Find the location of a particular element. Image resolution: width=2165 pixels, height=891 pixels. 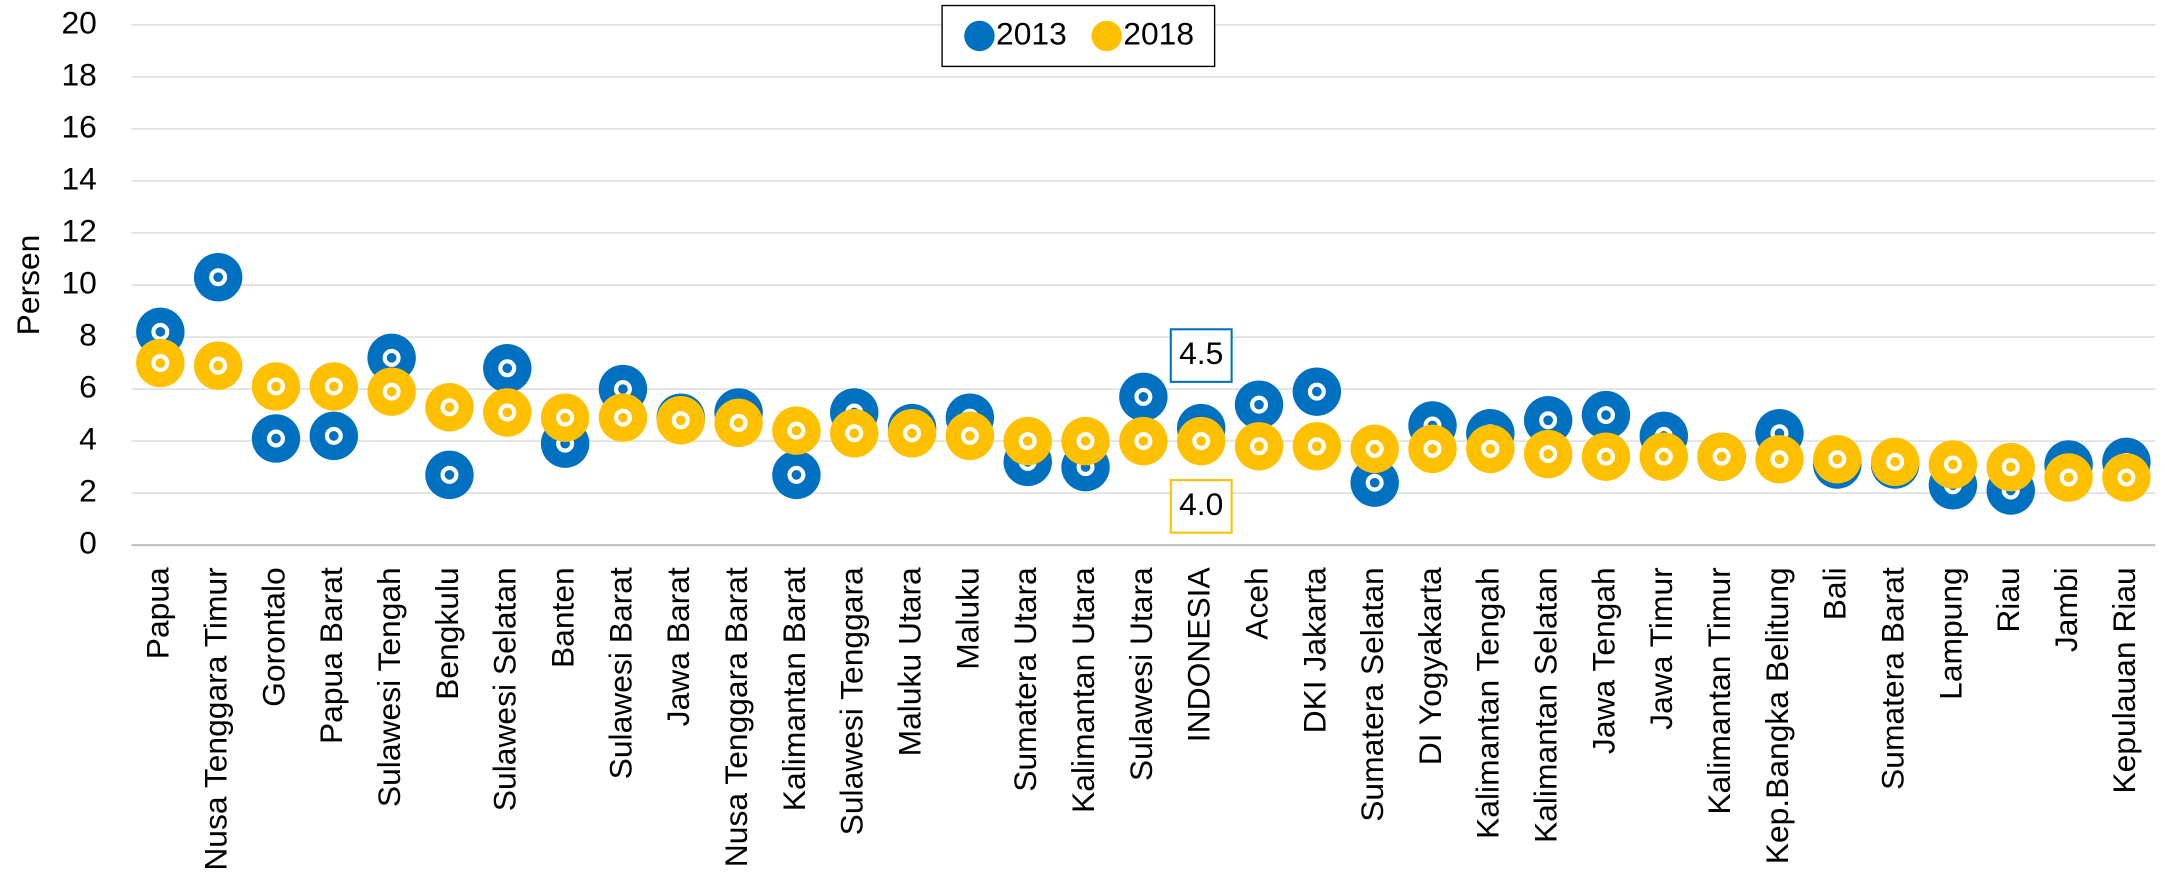

y-tick-label: 0 is located at coordinates (88, 543).